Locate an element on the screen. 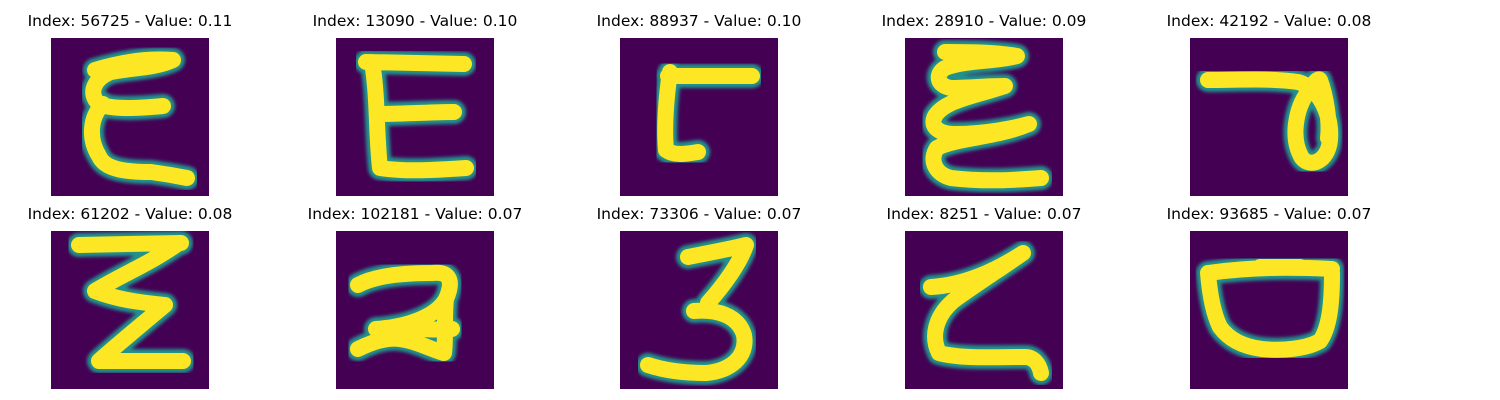  panel-title: Index: 88937 - Value: 0.10 is located at coordinates (699, 21).